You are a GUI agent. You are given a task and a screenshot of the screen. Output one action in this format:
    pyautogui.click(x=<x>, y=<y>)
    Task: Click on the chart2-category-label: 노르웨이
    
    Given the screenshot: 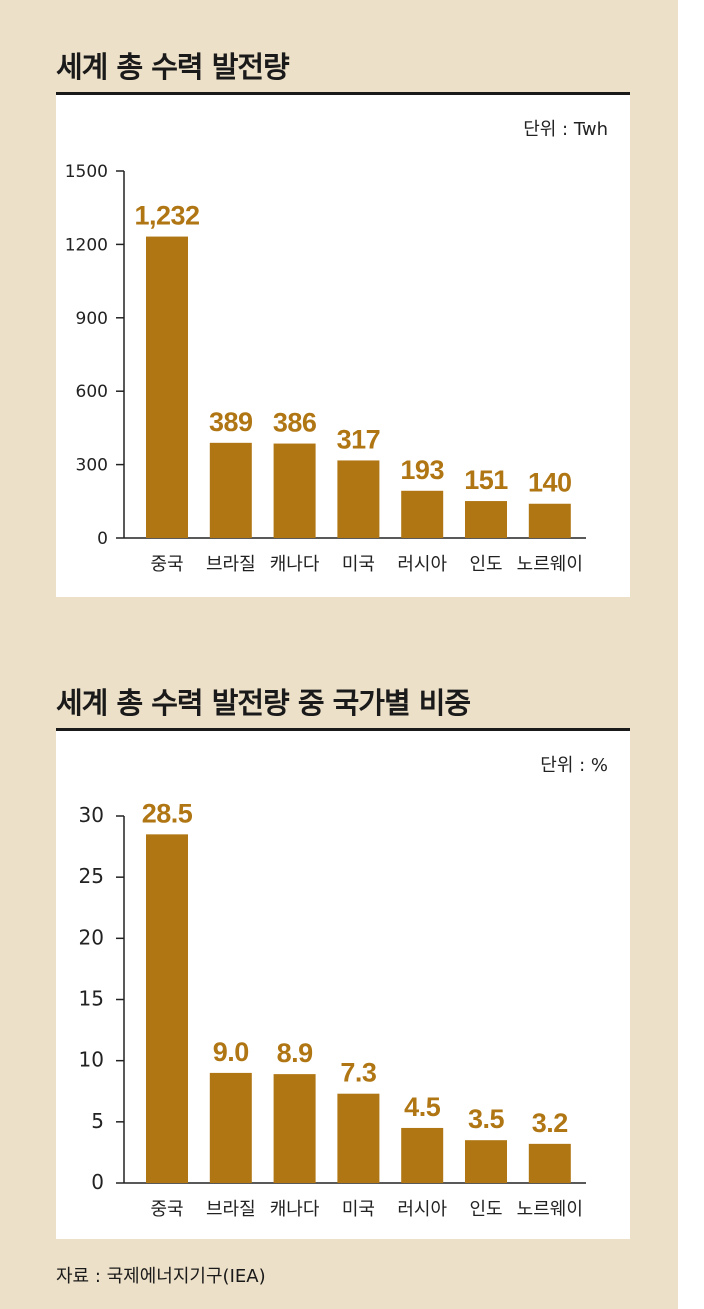 What is the action you would take?
    pyautogui.click(x=550, y=1209)
    